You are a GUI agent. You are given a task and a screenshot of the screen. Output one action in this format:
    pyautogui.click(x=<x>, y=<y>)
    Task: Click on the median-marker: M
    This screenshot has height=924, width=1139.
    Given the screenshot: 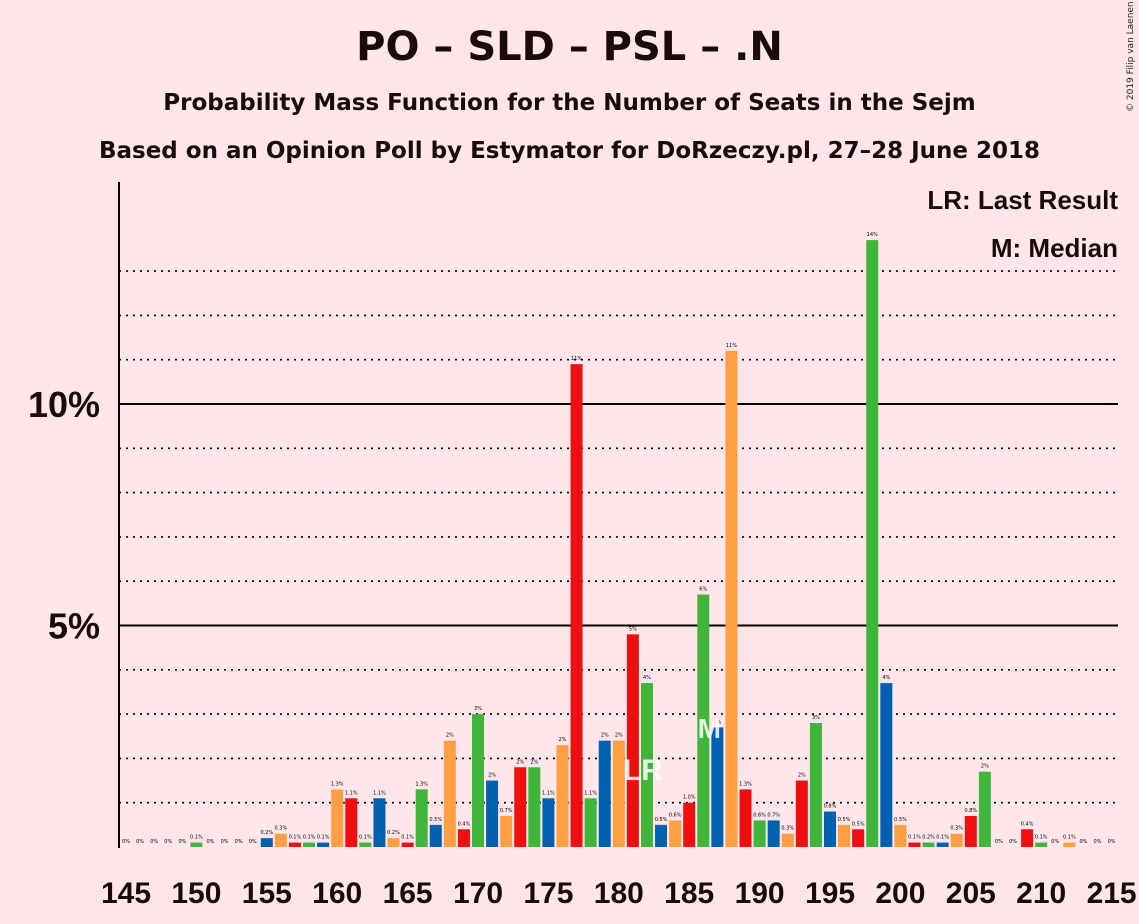 What is the action you would take?
    pyautogui.click(x=709, y=728)
    